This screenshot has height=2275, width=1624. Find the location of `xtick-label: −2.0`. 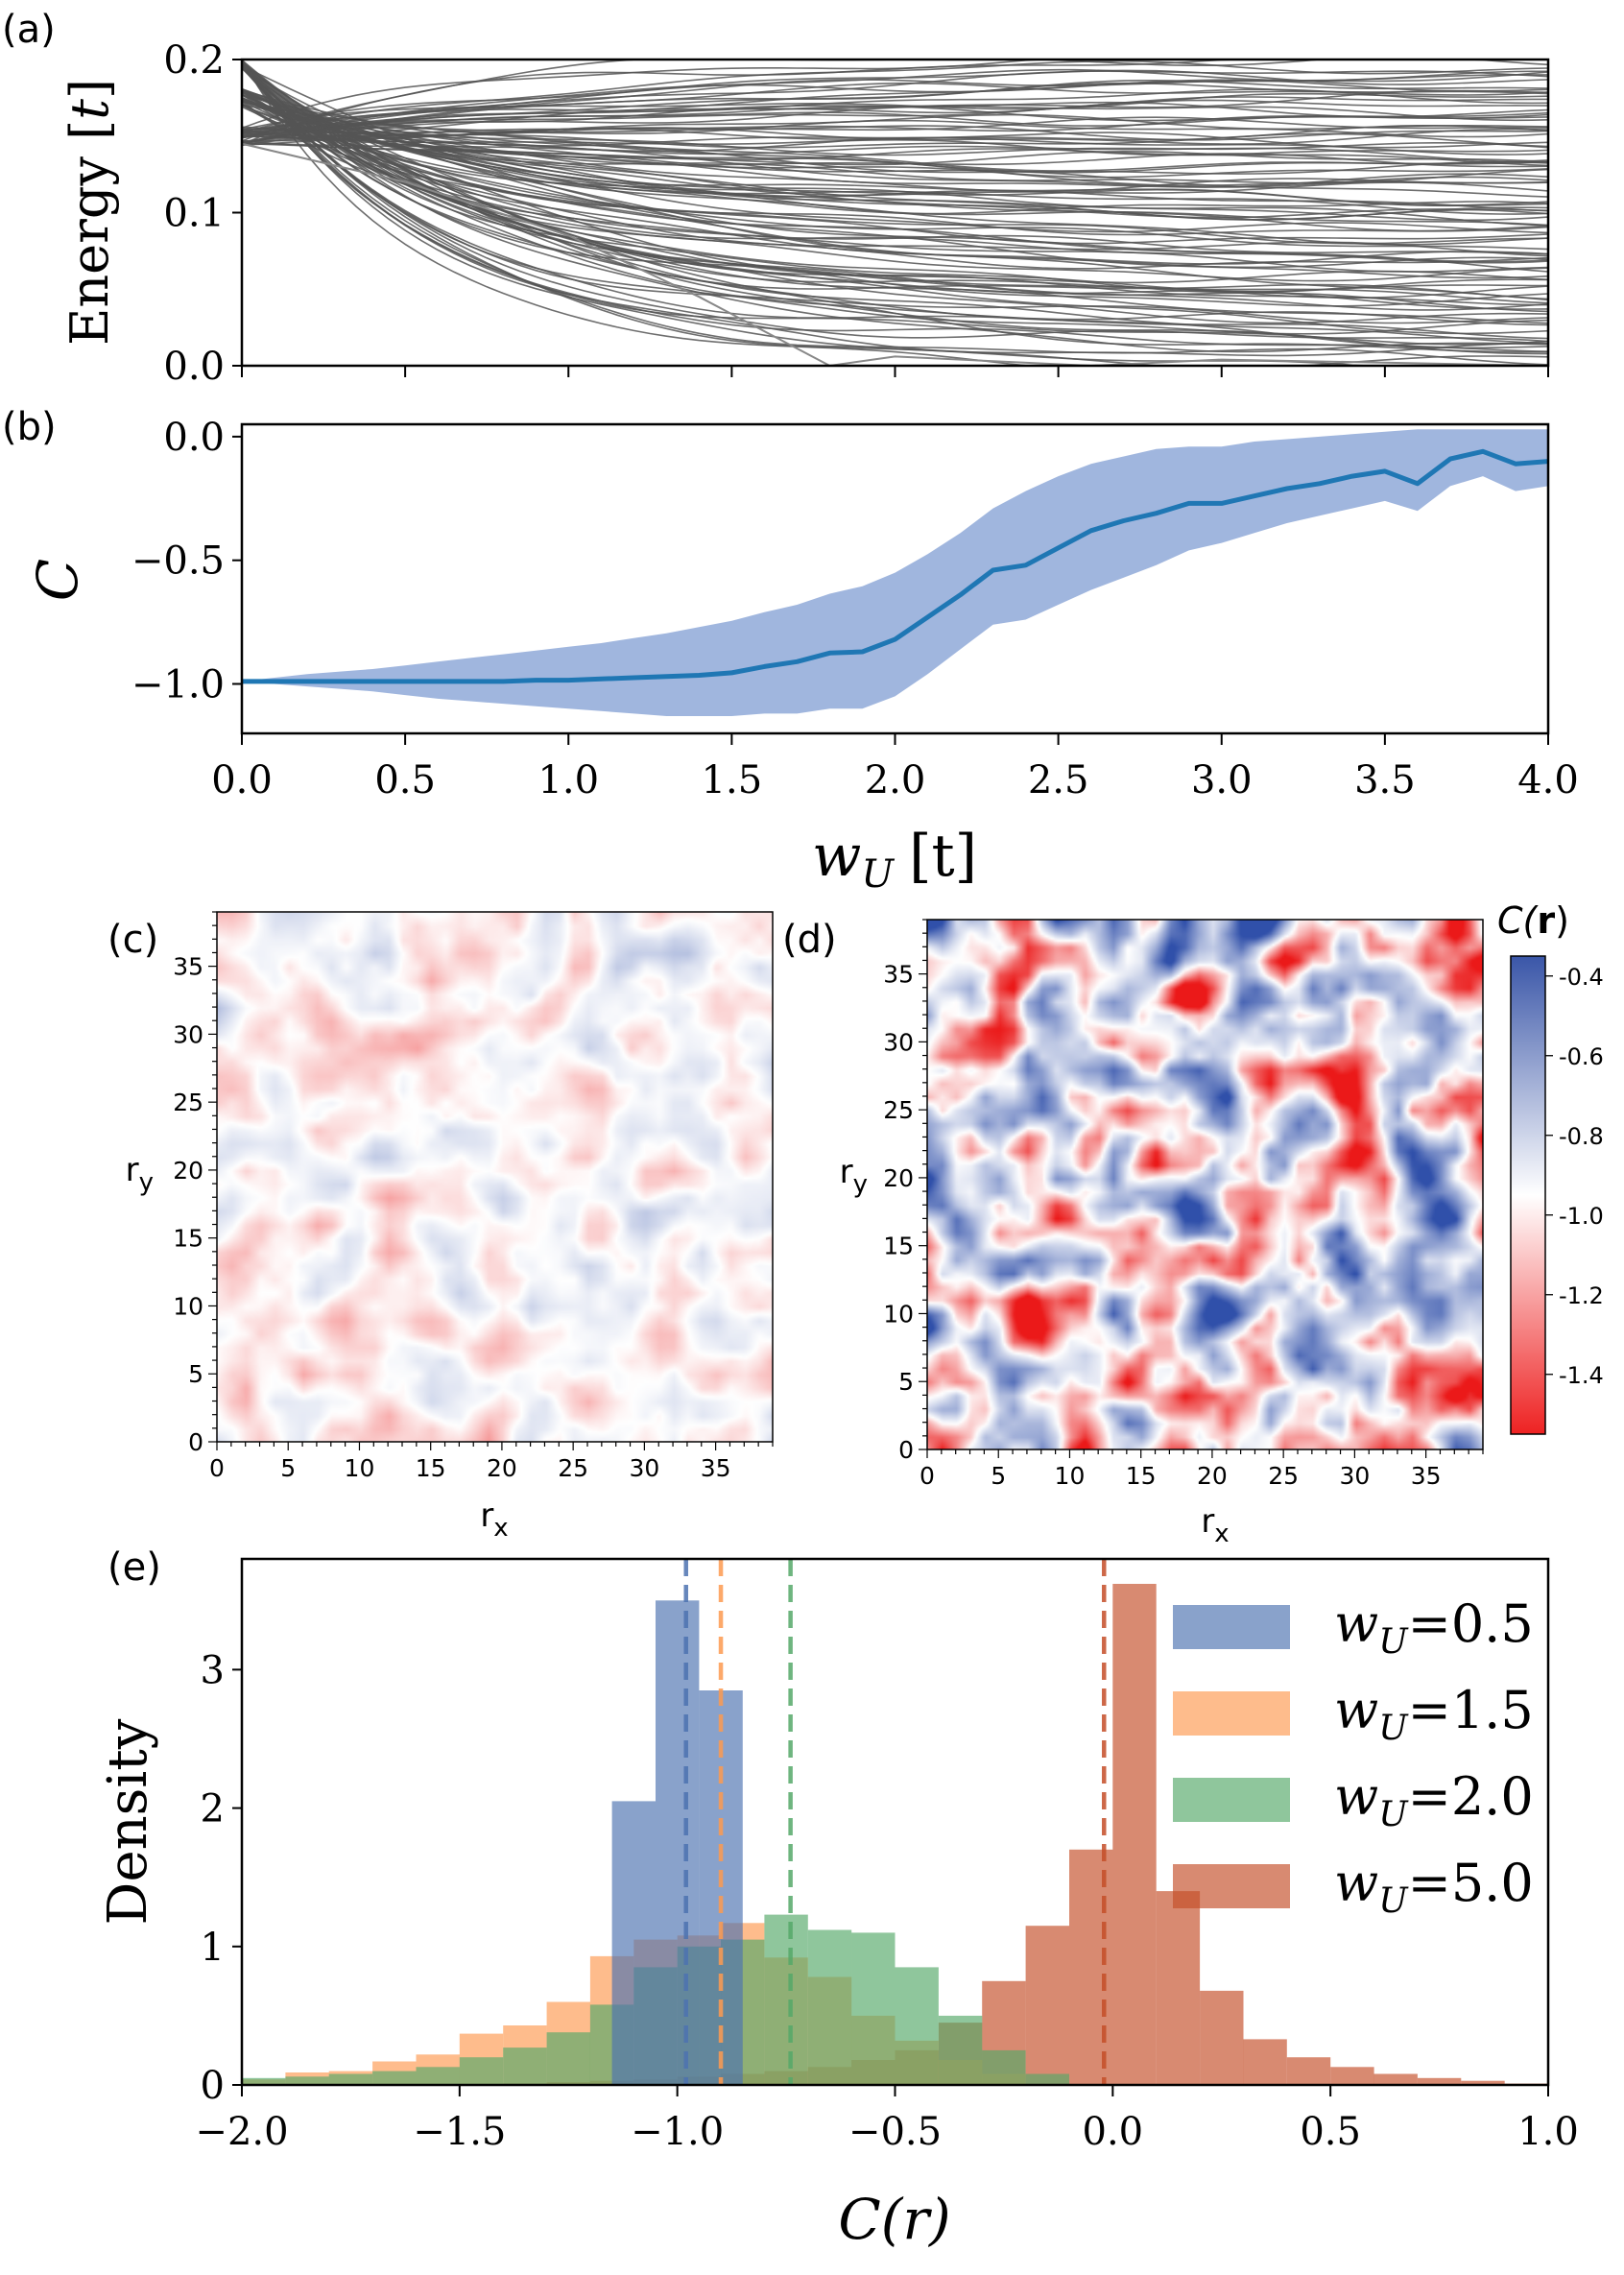

xtick-label: −2.0 is located at coordinates (241, 2132).